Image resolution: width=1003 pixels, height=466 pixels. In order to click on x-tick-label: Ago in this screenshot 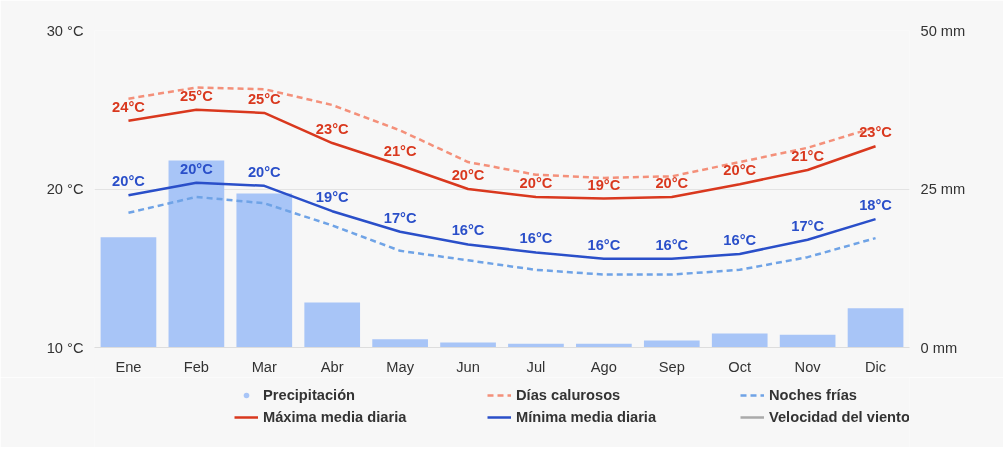, I will do `click(603, 366)`.